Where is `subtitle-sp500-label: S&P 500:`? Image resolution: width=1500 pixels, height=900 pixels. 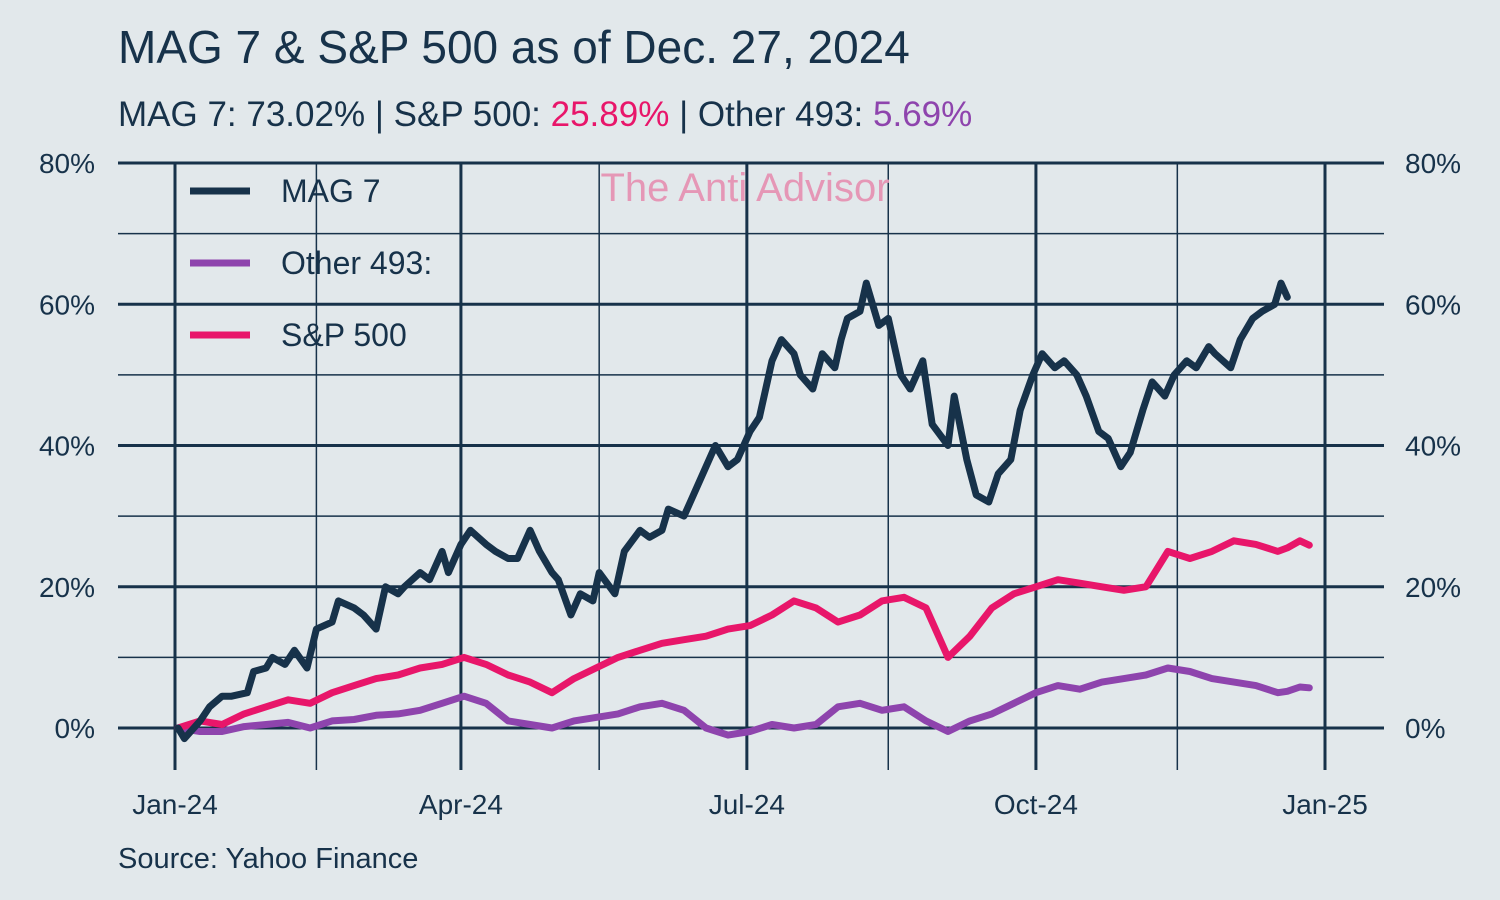
subtitle-sp500-label: S&P 500: is located at coordinates (472, 114).